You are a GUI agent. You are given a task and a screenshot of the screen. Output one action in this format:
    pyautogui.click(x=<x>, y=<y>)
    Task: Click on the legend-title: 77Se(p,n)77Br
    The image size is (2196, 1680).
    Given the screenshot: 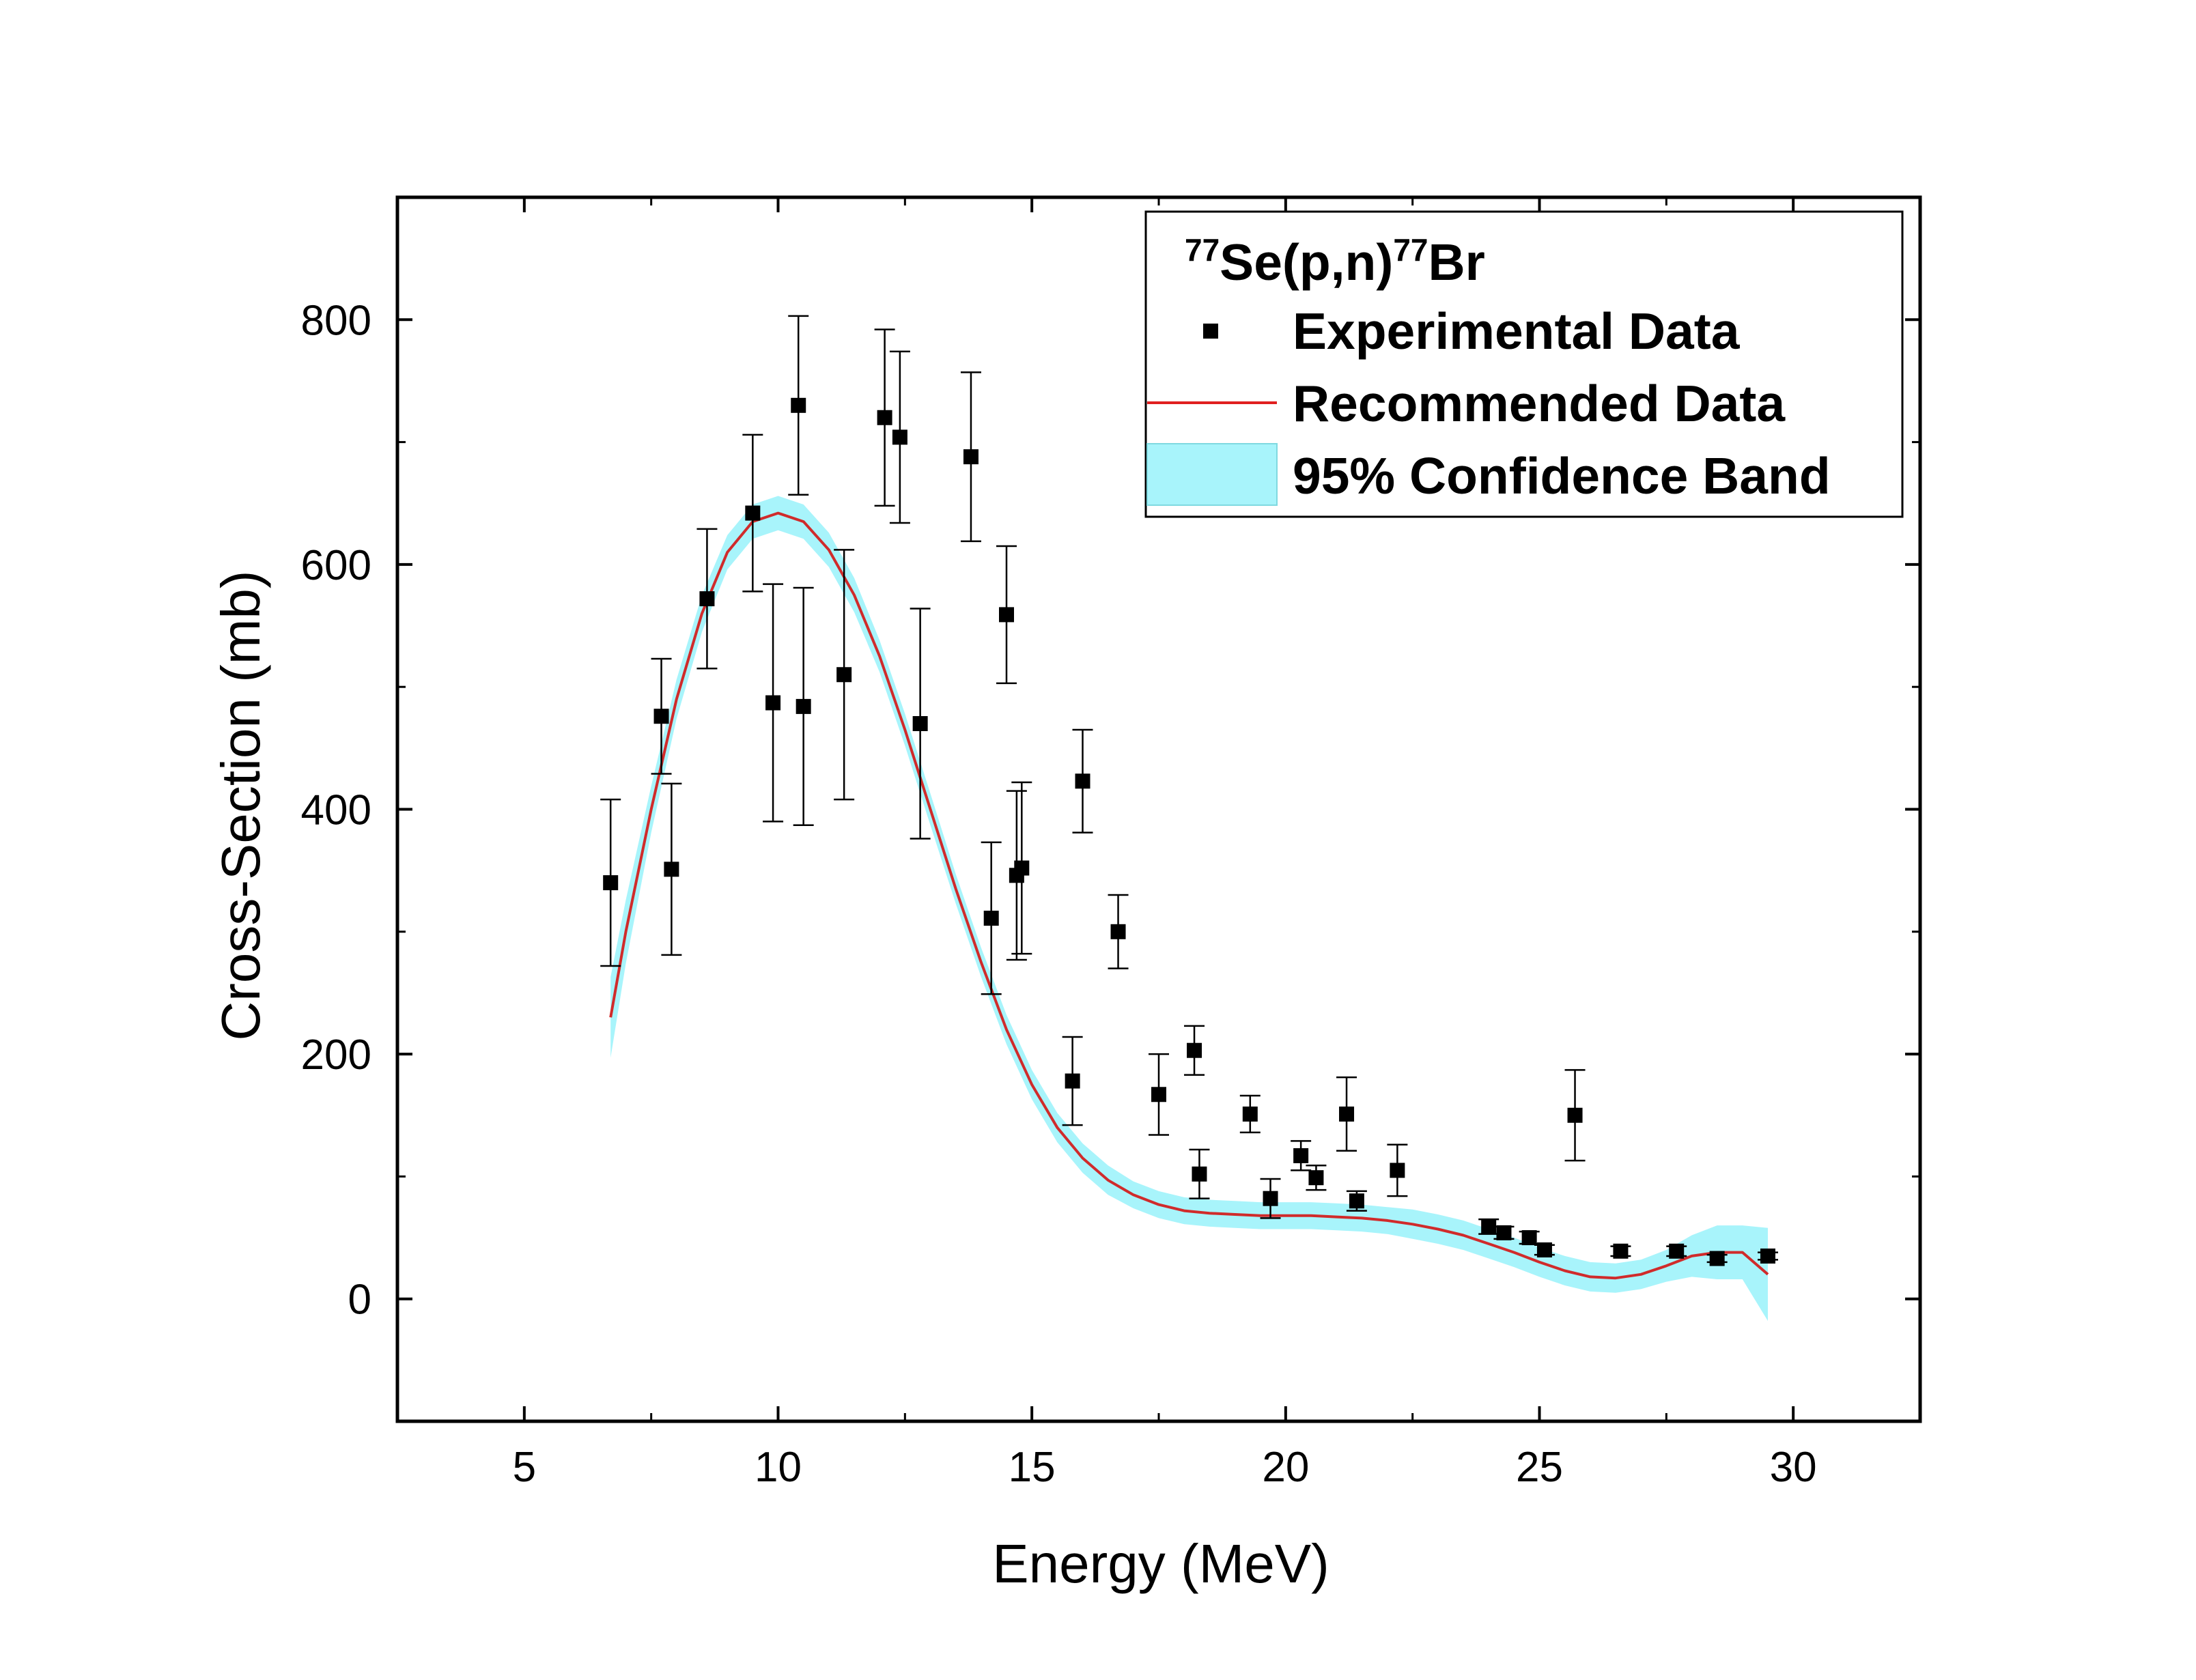 What is the action you would take?
    pyautogui.click(x=1335, y=261)
    